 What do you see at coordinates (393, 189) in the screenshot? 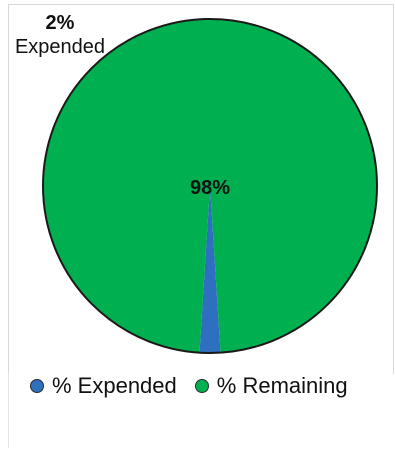
I see `chart-frame-right-border` at bounding box center [393, 189].